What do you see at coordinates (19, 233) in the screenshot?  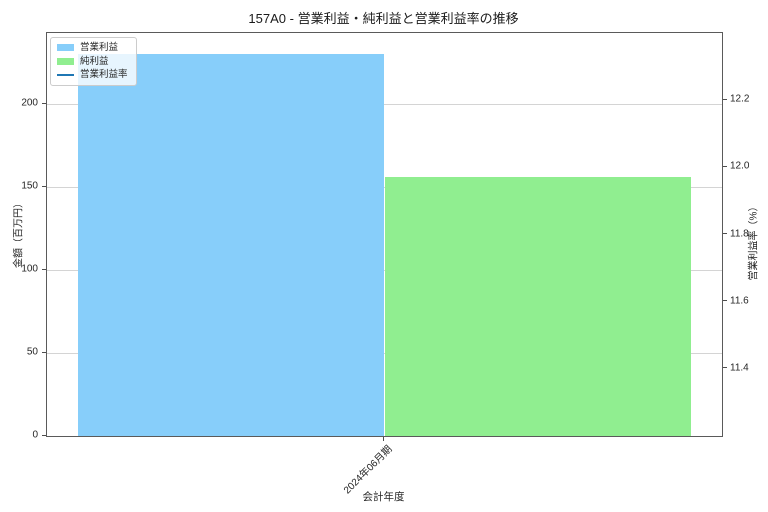 I see `left-axis-label: 金額（百万円）` at bounding box center [19, 233].